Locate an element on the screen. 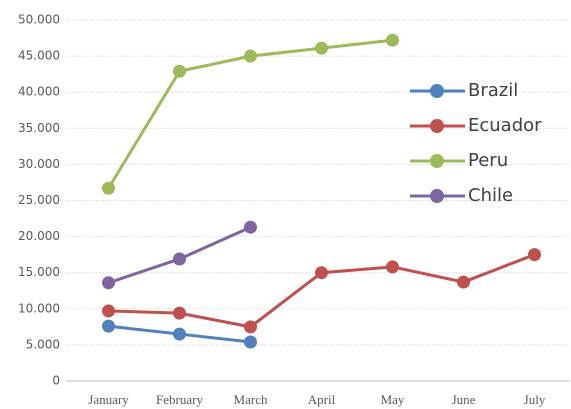 The image size is (571, 409). y-tick-label: 5.000 is located at coordinates (43, 344).